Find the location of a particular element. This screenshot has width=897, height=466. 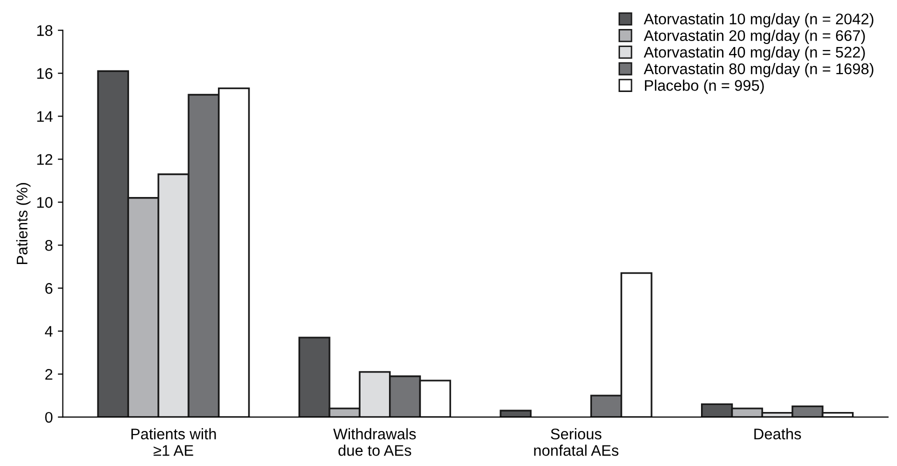

x-tick-label: Patients with ≥1 AE is located at coordinates (173, 442).